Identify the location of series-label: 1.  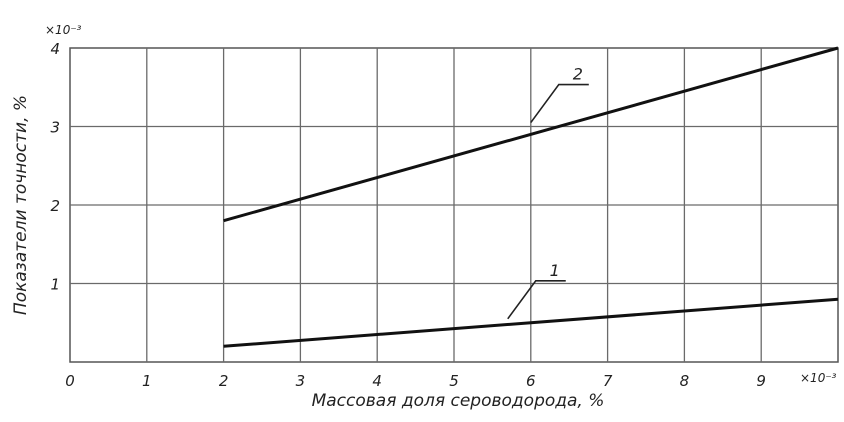
(555, 270).